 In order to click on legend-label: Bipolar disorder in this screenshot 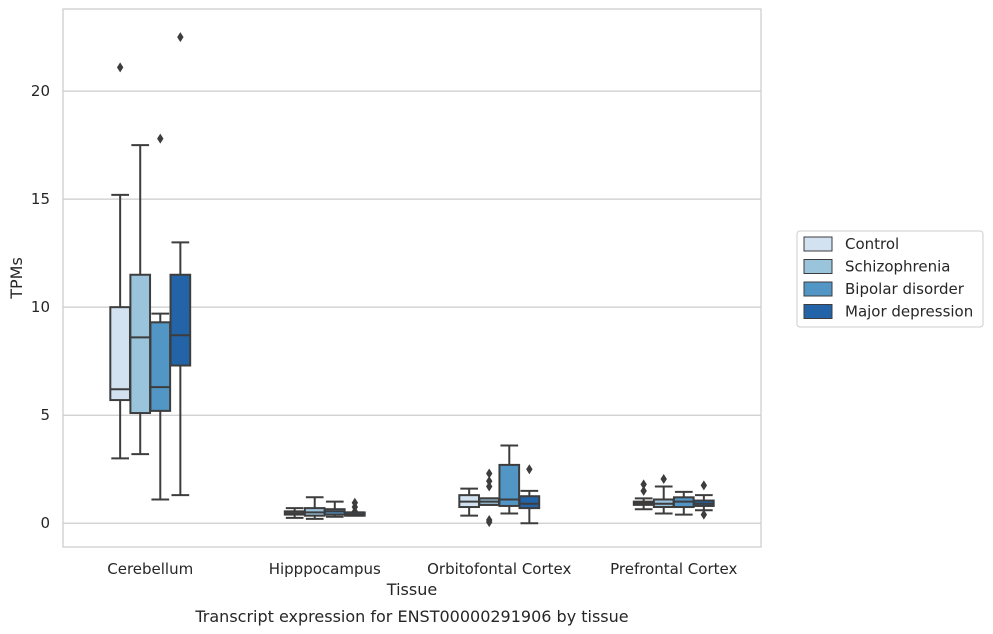, I will do `click(905, 289)`.